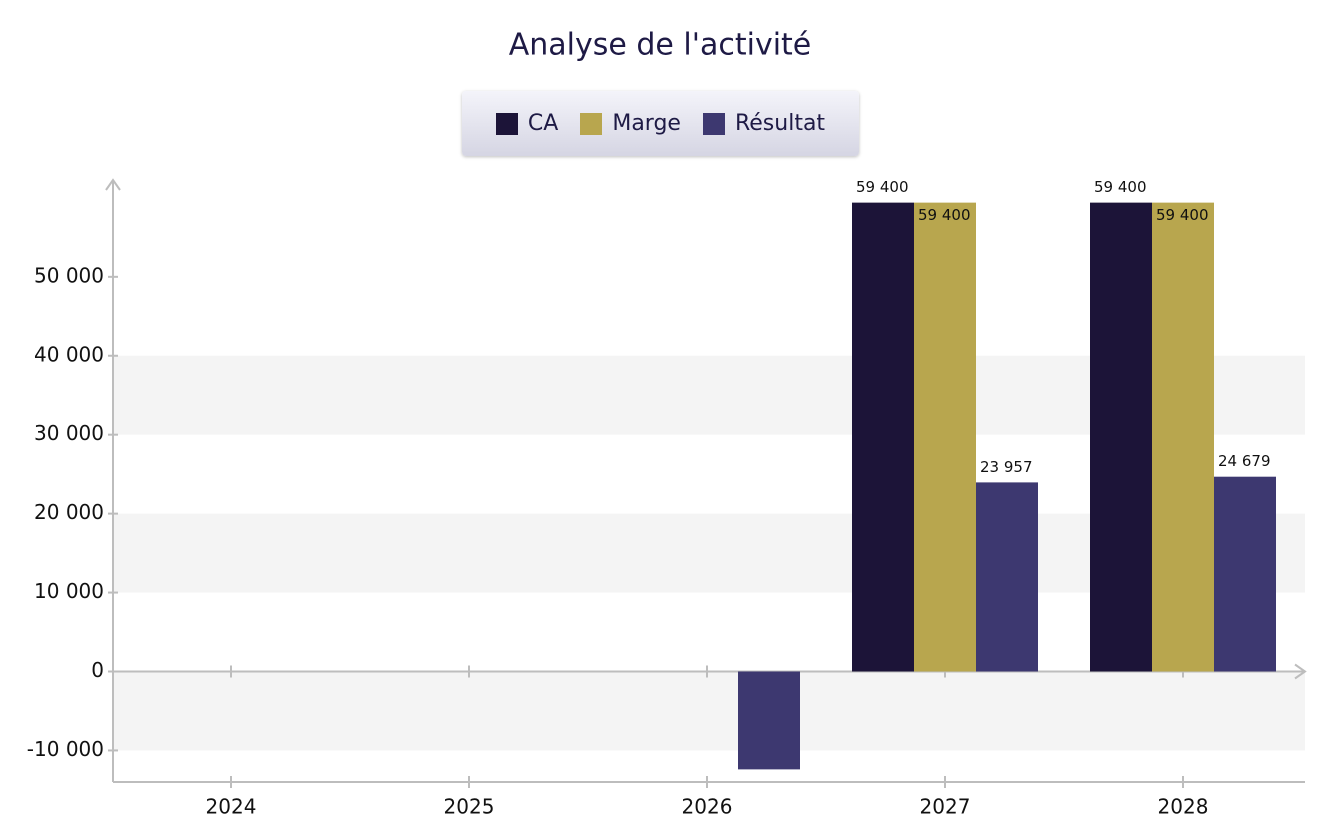 The width and height of the screenshot is (1320, 826). What do you see at coordinates (709, 711) in the screenshot?
I see `grid-band` at bounding box center [709, 711].